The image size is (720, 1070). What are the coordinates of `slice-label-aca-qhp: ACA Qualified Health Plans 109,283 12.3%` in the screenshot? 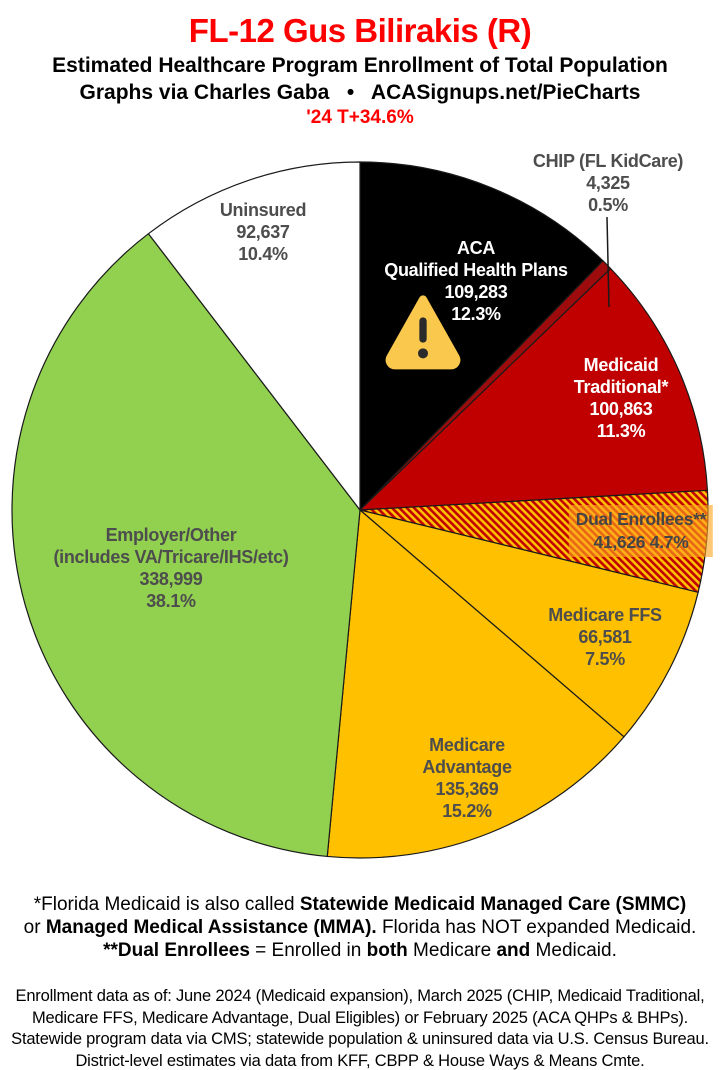 It's located at (476, 281).